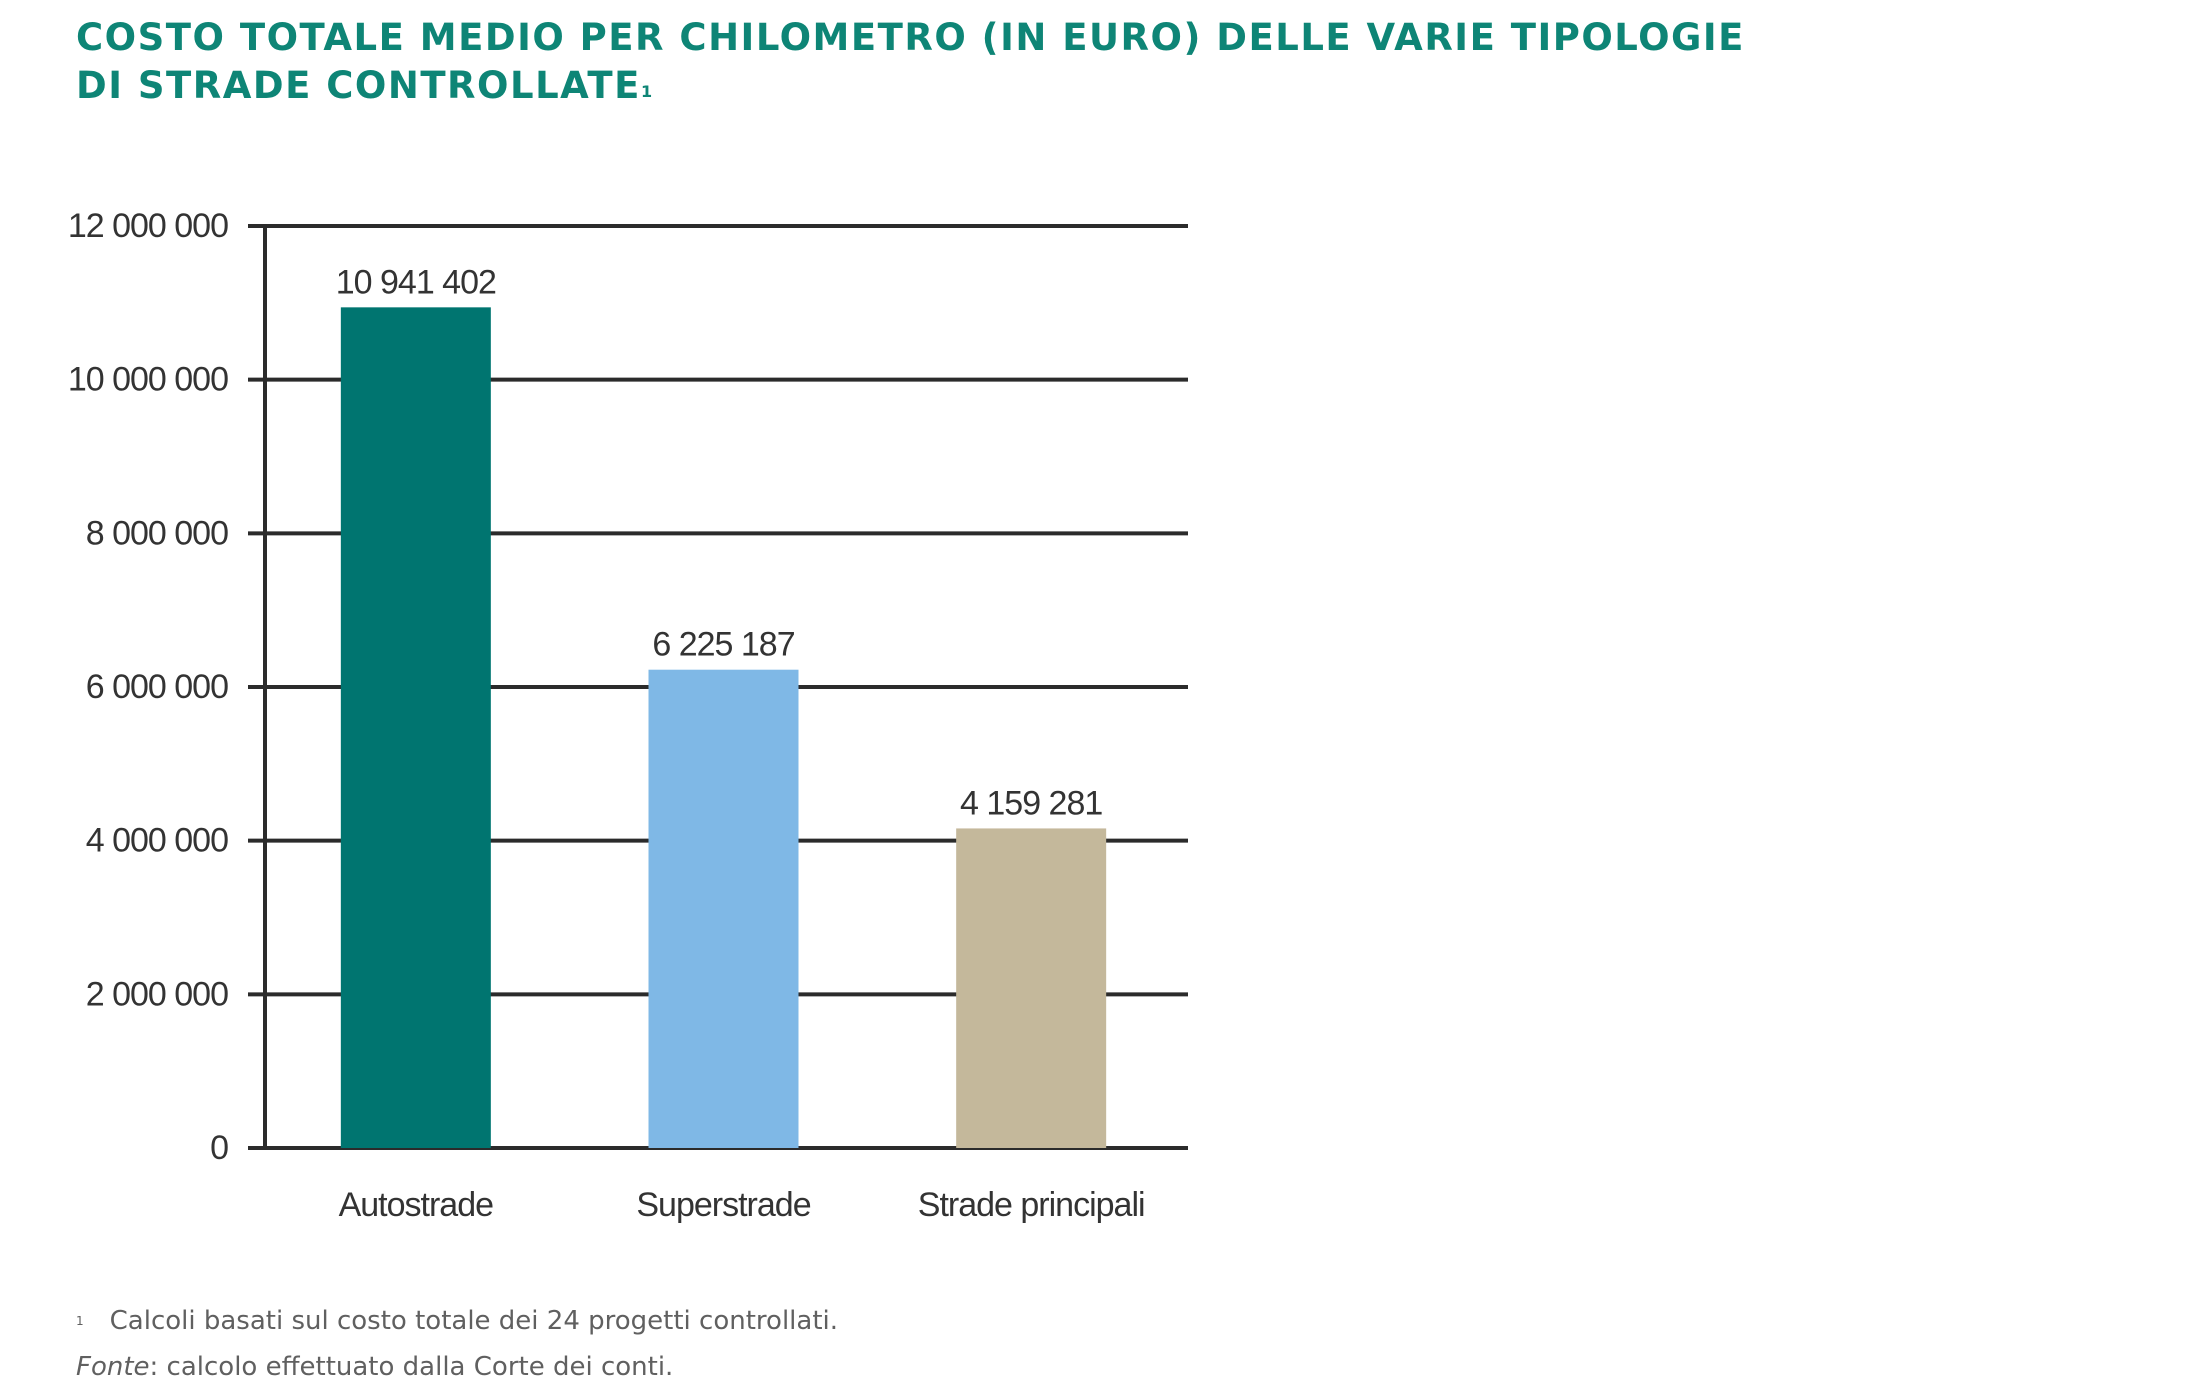  Describe the element at coordinates (157, 687) in the screenshot. I see `y-tick-label: 6 000 000` at that location.